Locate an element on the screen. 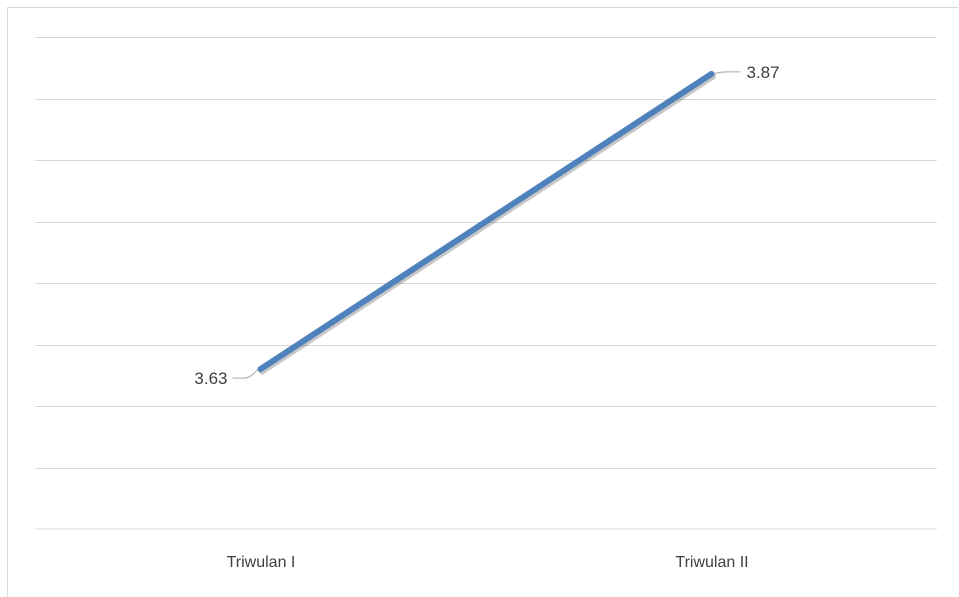  x-axis-ticks: Triwulan I Triwulan II is located at coordinates (488, 562).